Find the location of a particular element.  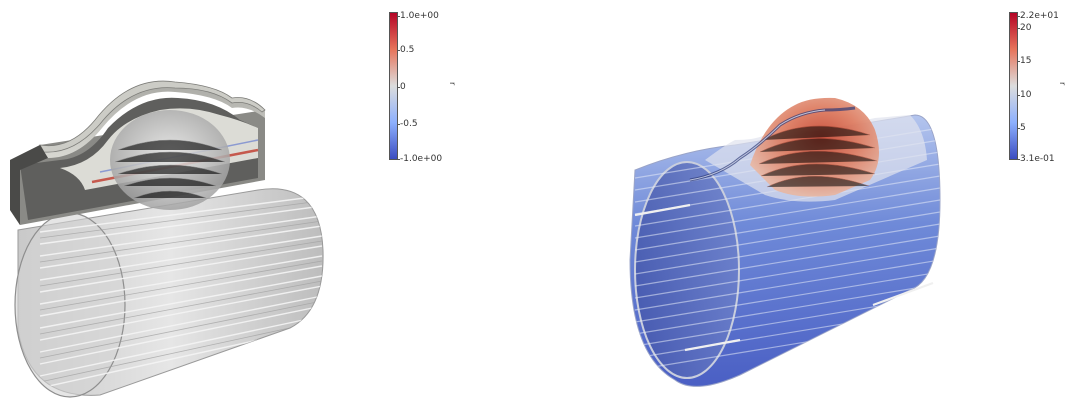

left-colorbar-tick: 0 is located at coordinates (401, 87).